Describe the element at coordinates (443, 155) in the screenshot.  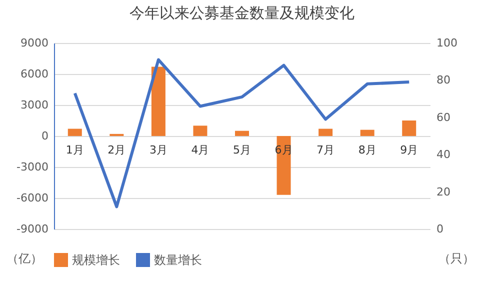
I see `y2-tick-label: 40` at that location.